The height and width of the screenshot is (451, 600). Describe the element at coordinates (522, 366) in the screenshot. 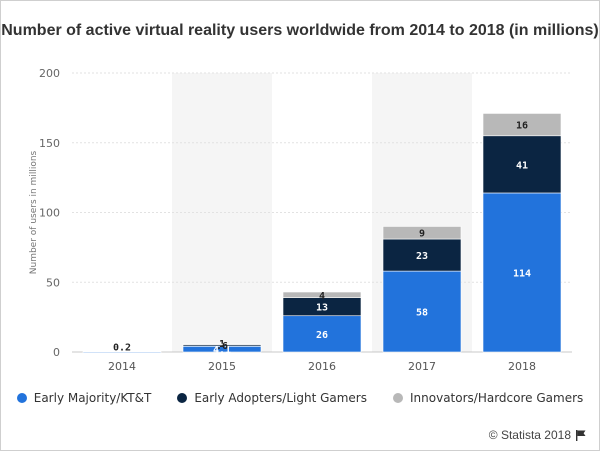

I see `x-tick-label: 2018` at that location.